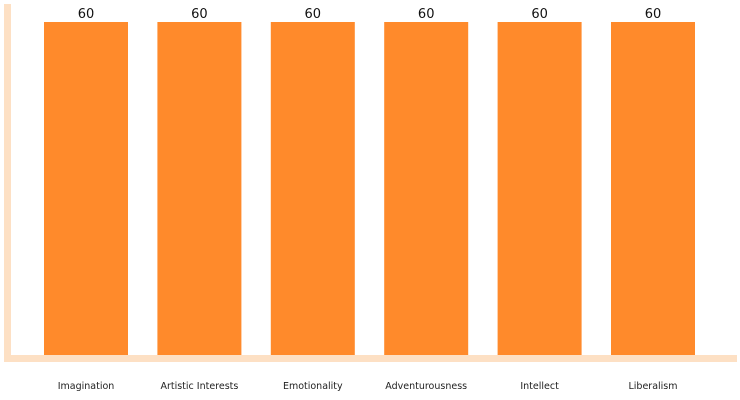 The image size is (740, 400). Describe the element at coordinates (370, 14) in the screenshot. I see `value-label-group: 60 60 60 60 60 60` at that location.